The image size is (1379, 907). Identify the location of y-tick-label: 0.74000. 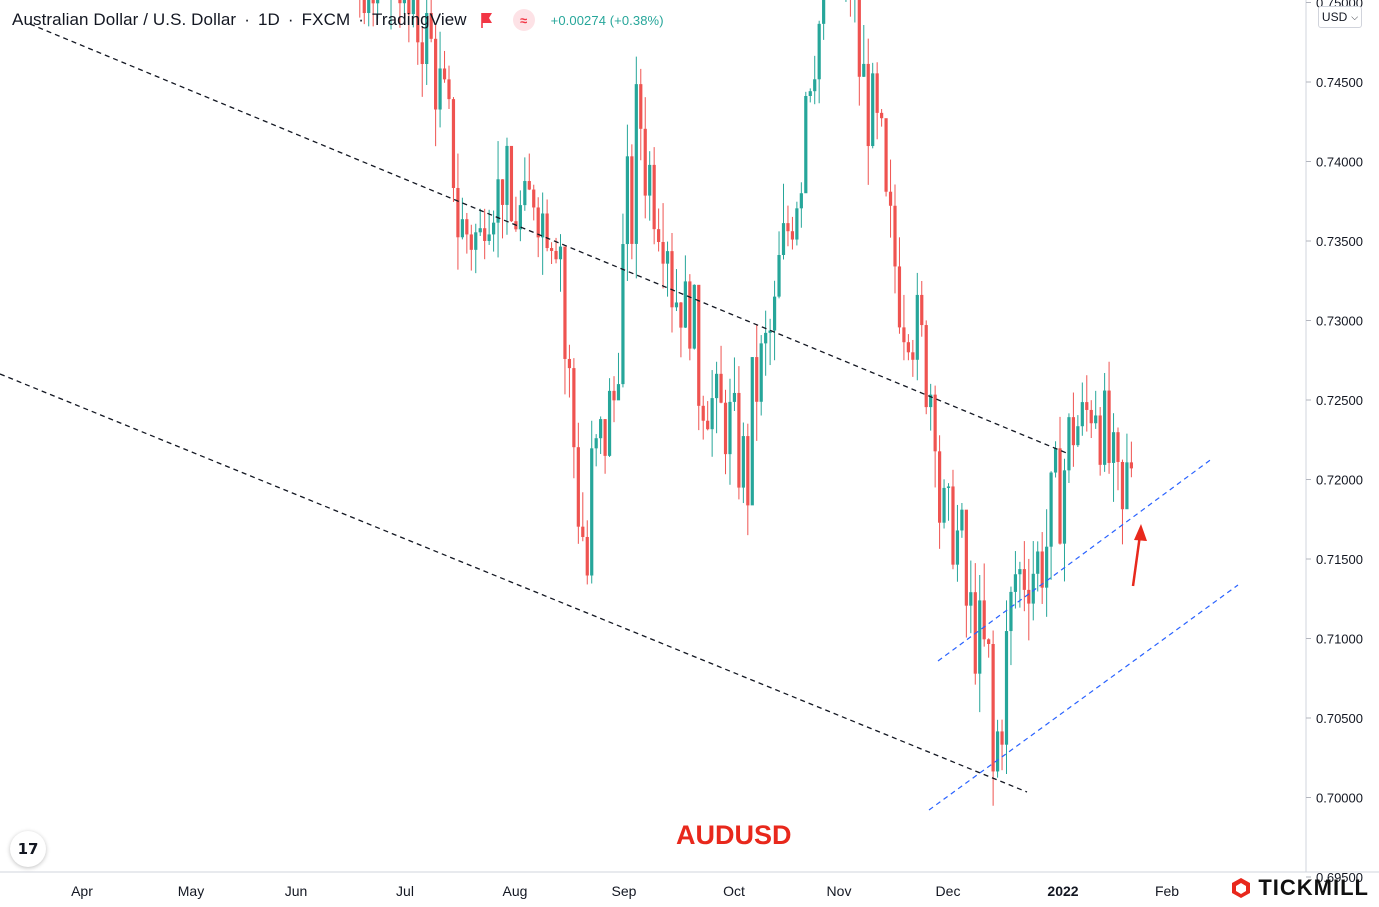
(1339, 162).